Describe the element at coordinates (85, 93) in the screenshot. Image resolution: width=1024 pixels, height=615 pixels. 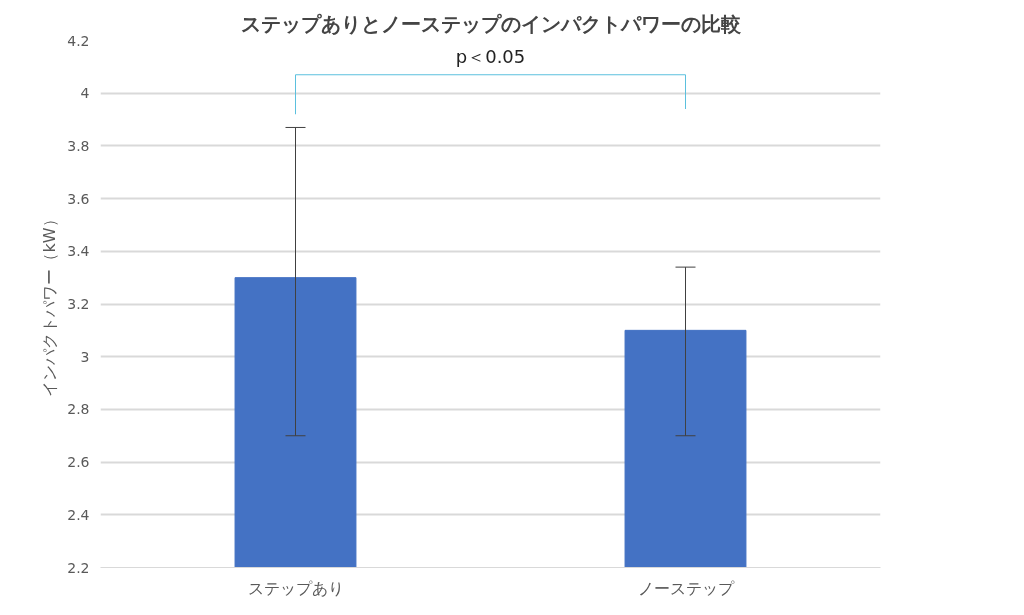
I see `y-tick-label: 4` at that location.